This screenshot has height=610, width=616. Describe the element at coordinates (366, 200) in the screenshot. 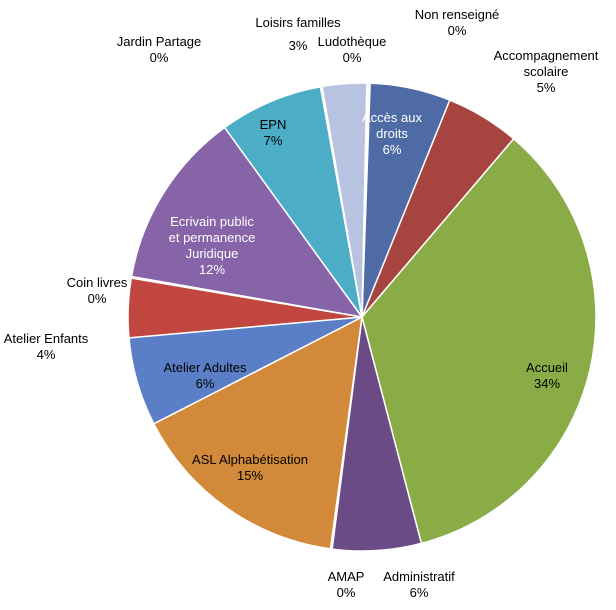

I see `pie-slice-non-renseigne` at that location.